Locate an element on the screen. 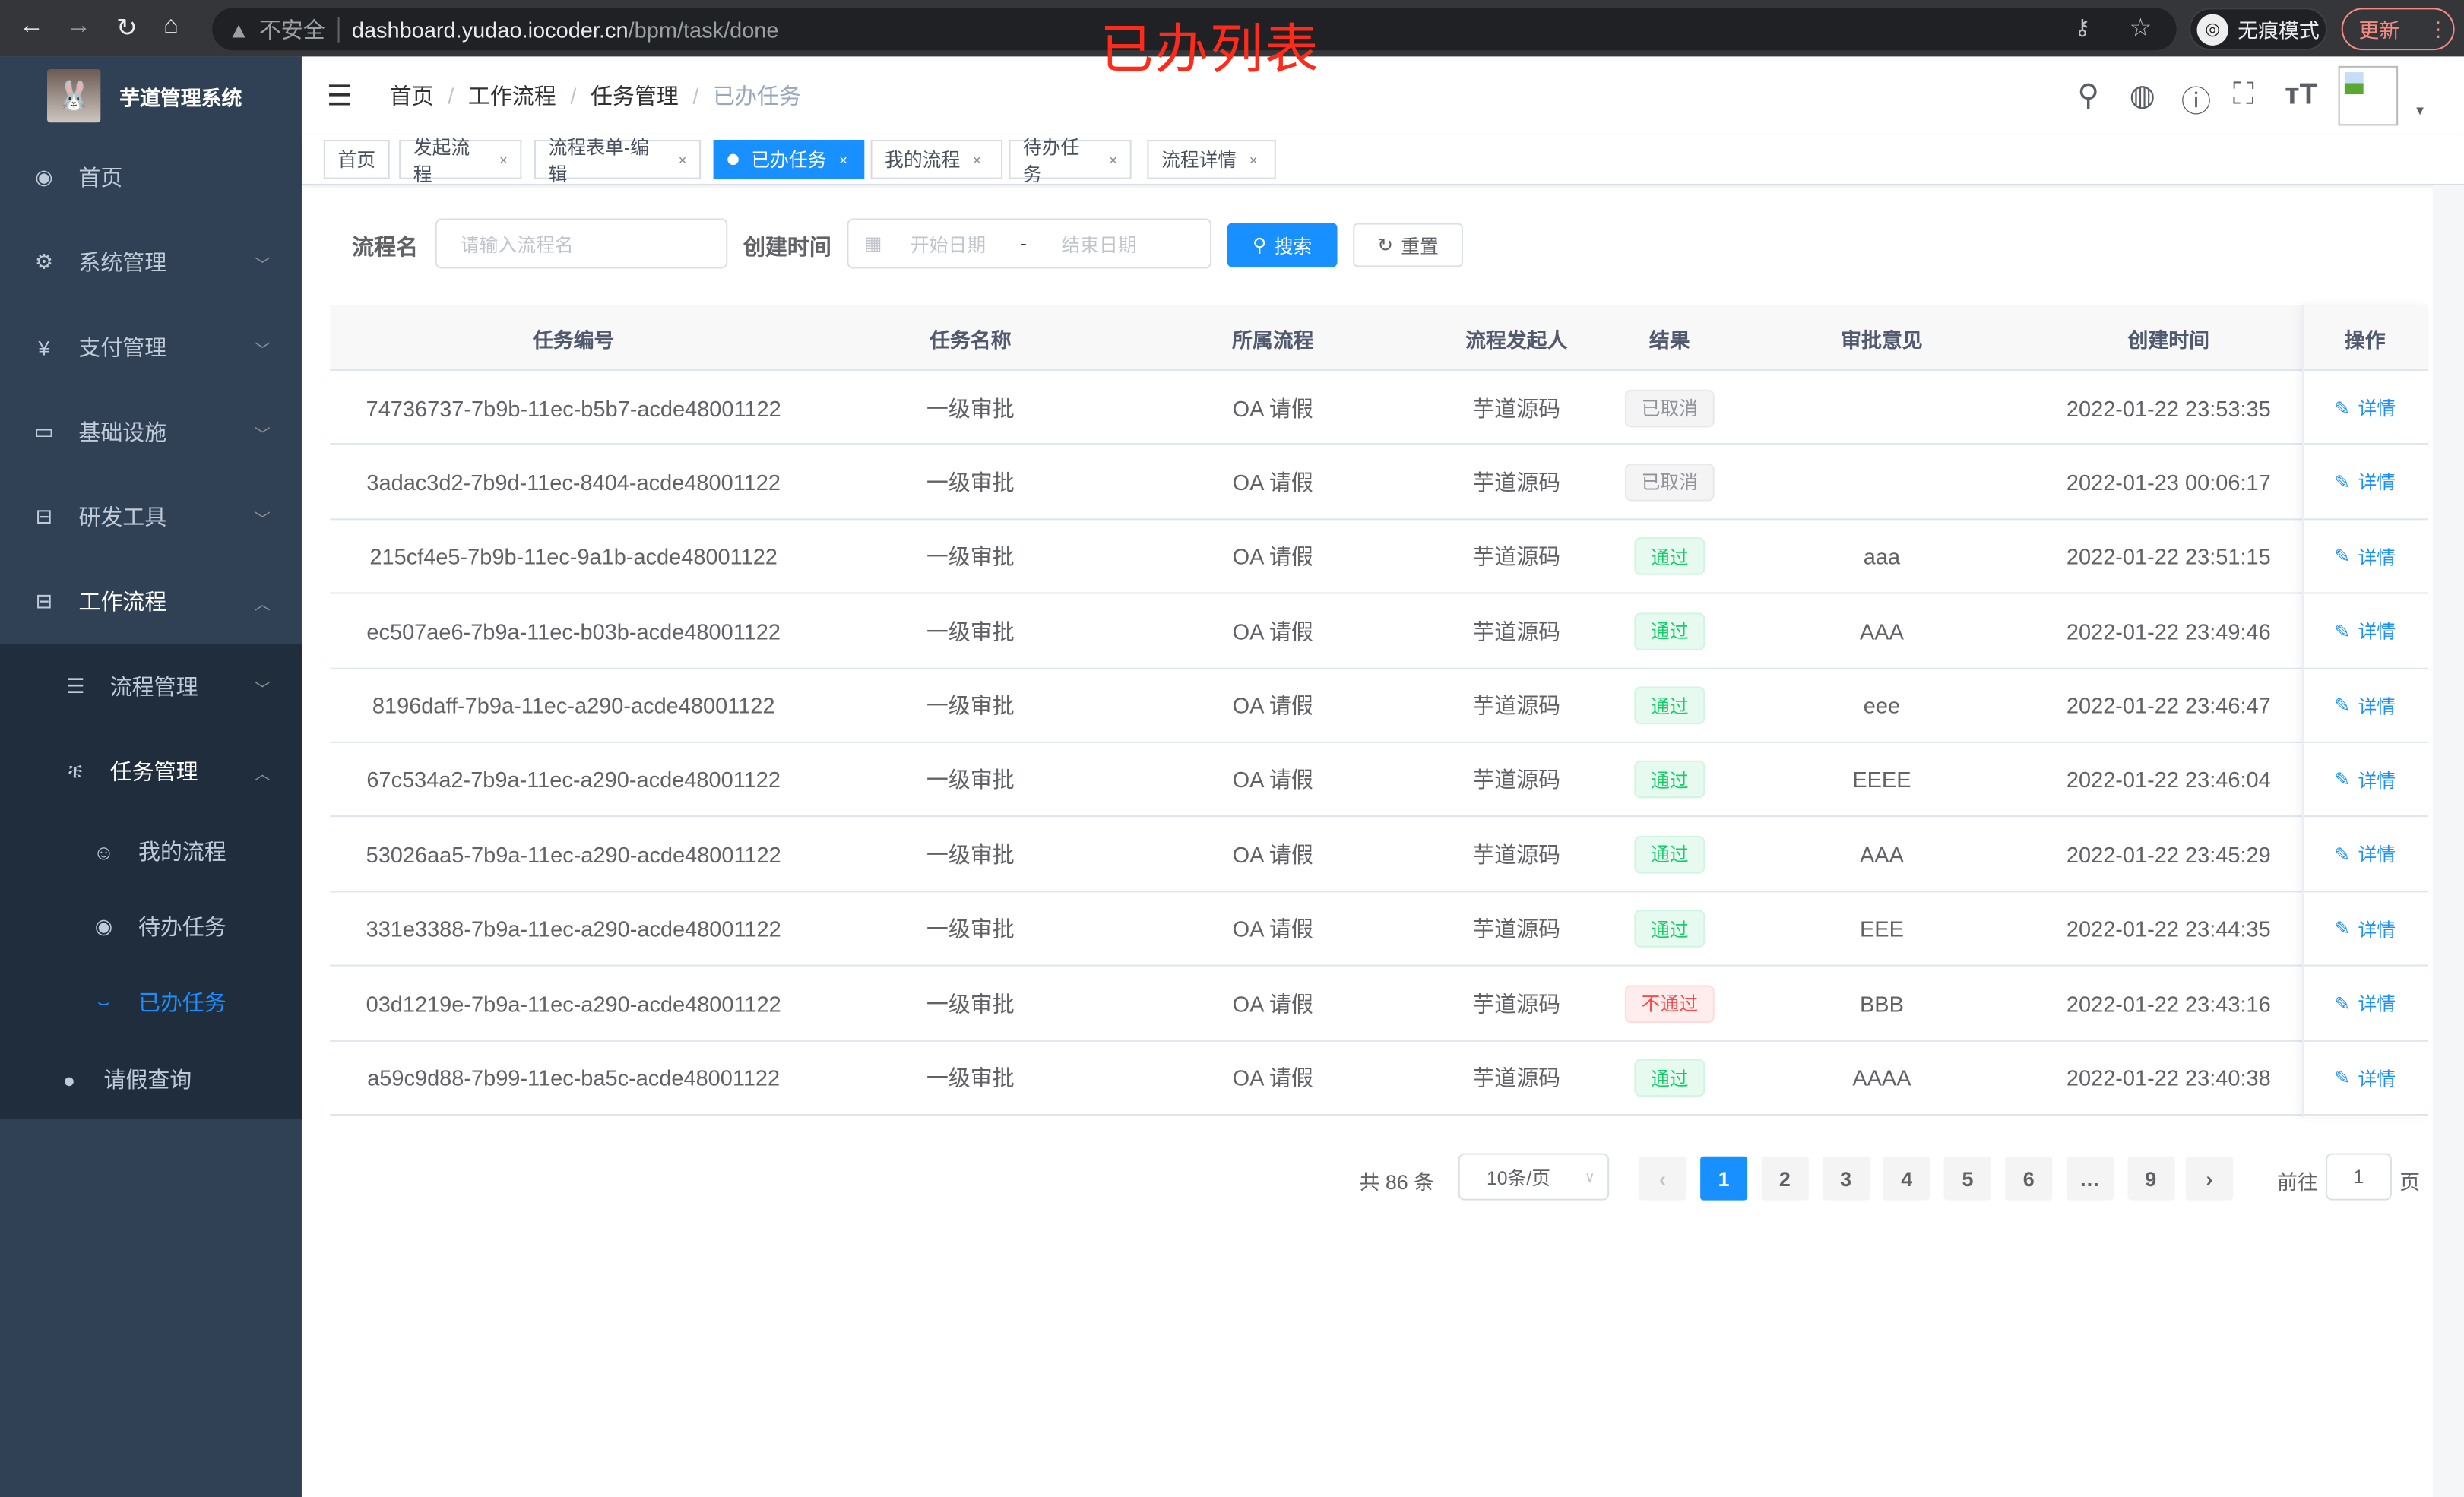 The height and width of the screenshot is (1497, 2464). end-date-input: 结束日期 is located at coordinates (1099, 244).